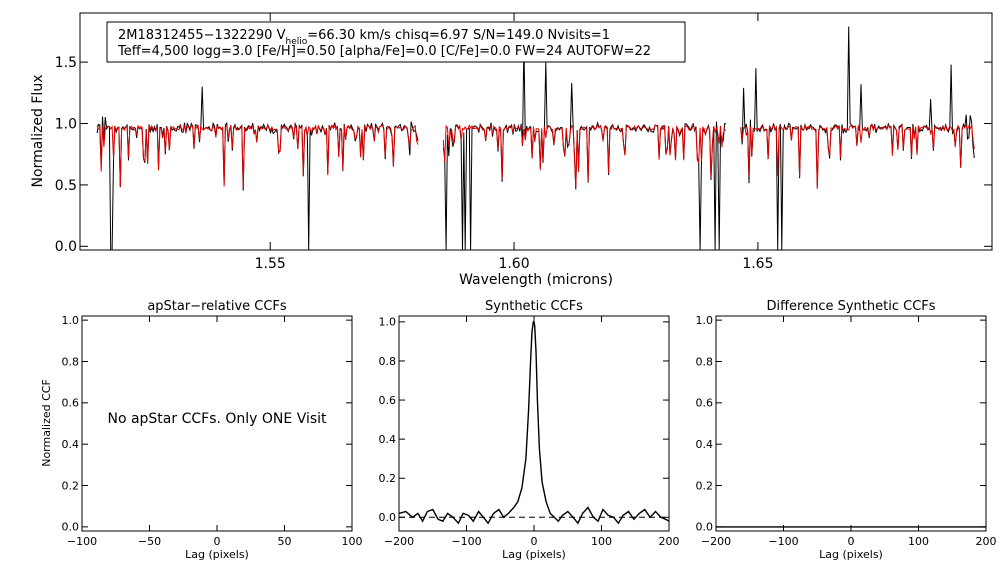  Describe the element at coordinates (851, 423) in the screenshot. I see `difference-frame` at that location.